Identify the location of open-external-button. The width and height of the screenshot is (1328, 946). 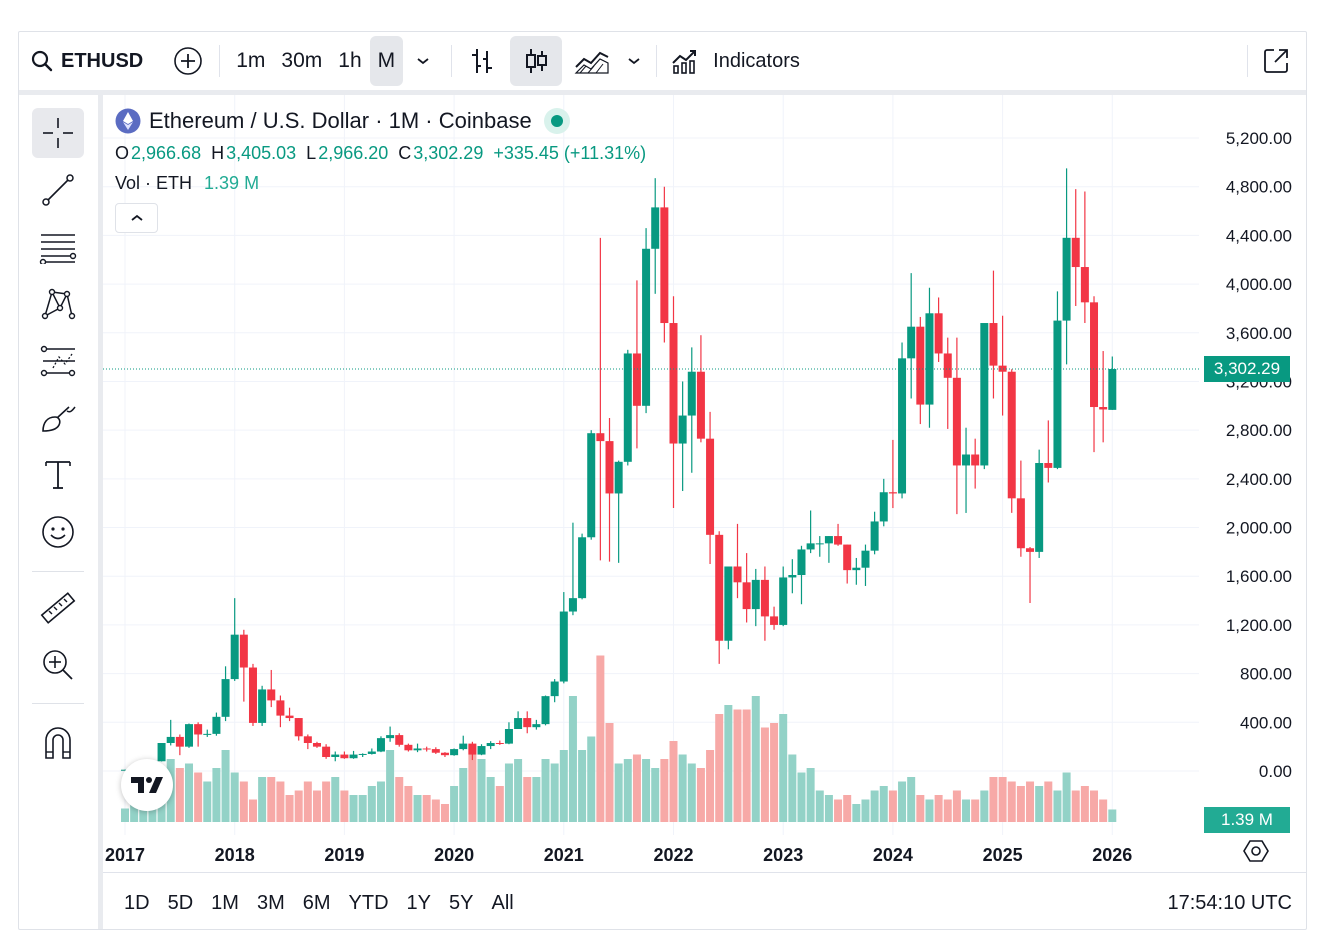
(1276, 61).